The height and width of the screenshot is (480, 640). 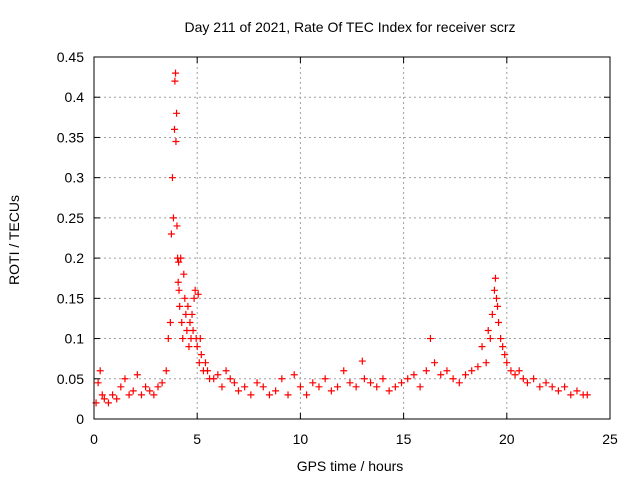 I want to click on y-tick-label: 0.45, so click(x=70, y=57).